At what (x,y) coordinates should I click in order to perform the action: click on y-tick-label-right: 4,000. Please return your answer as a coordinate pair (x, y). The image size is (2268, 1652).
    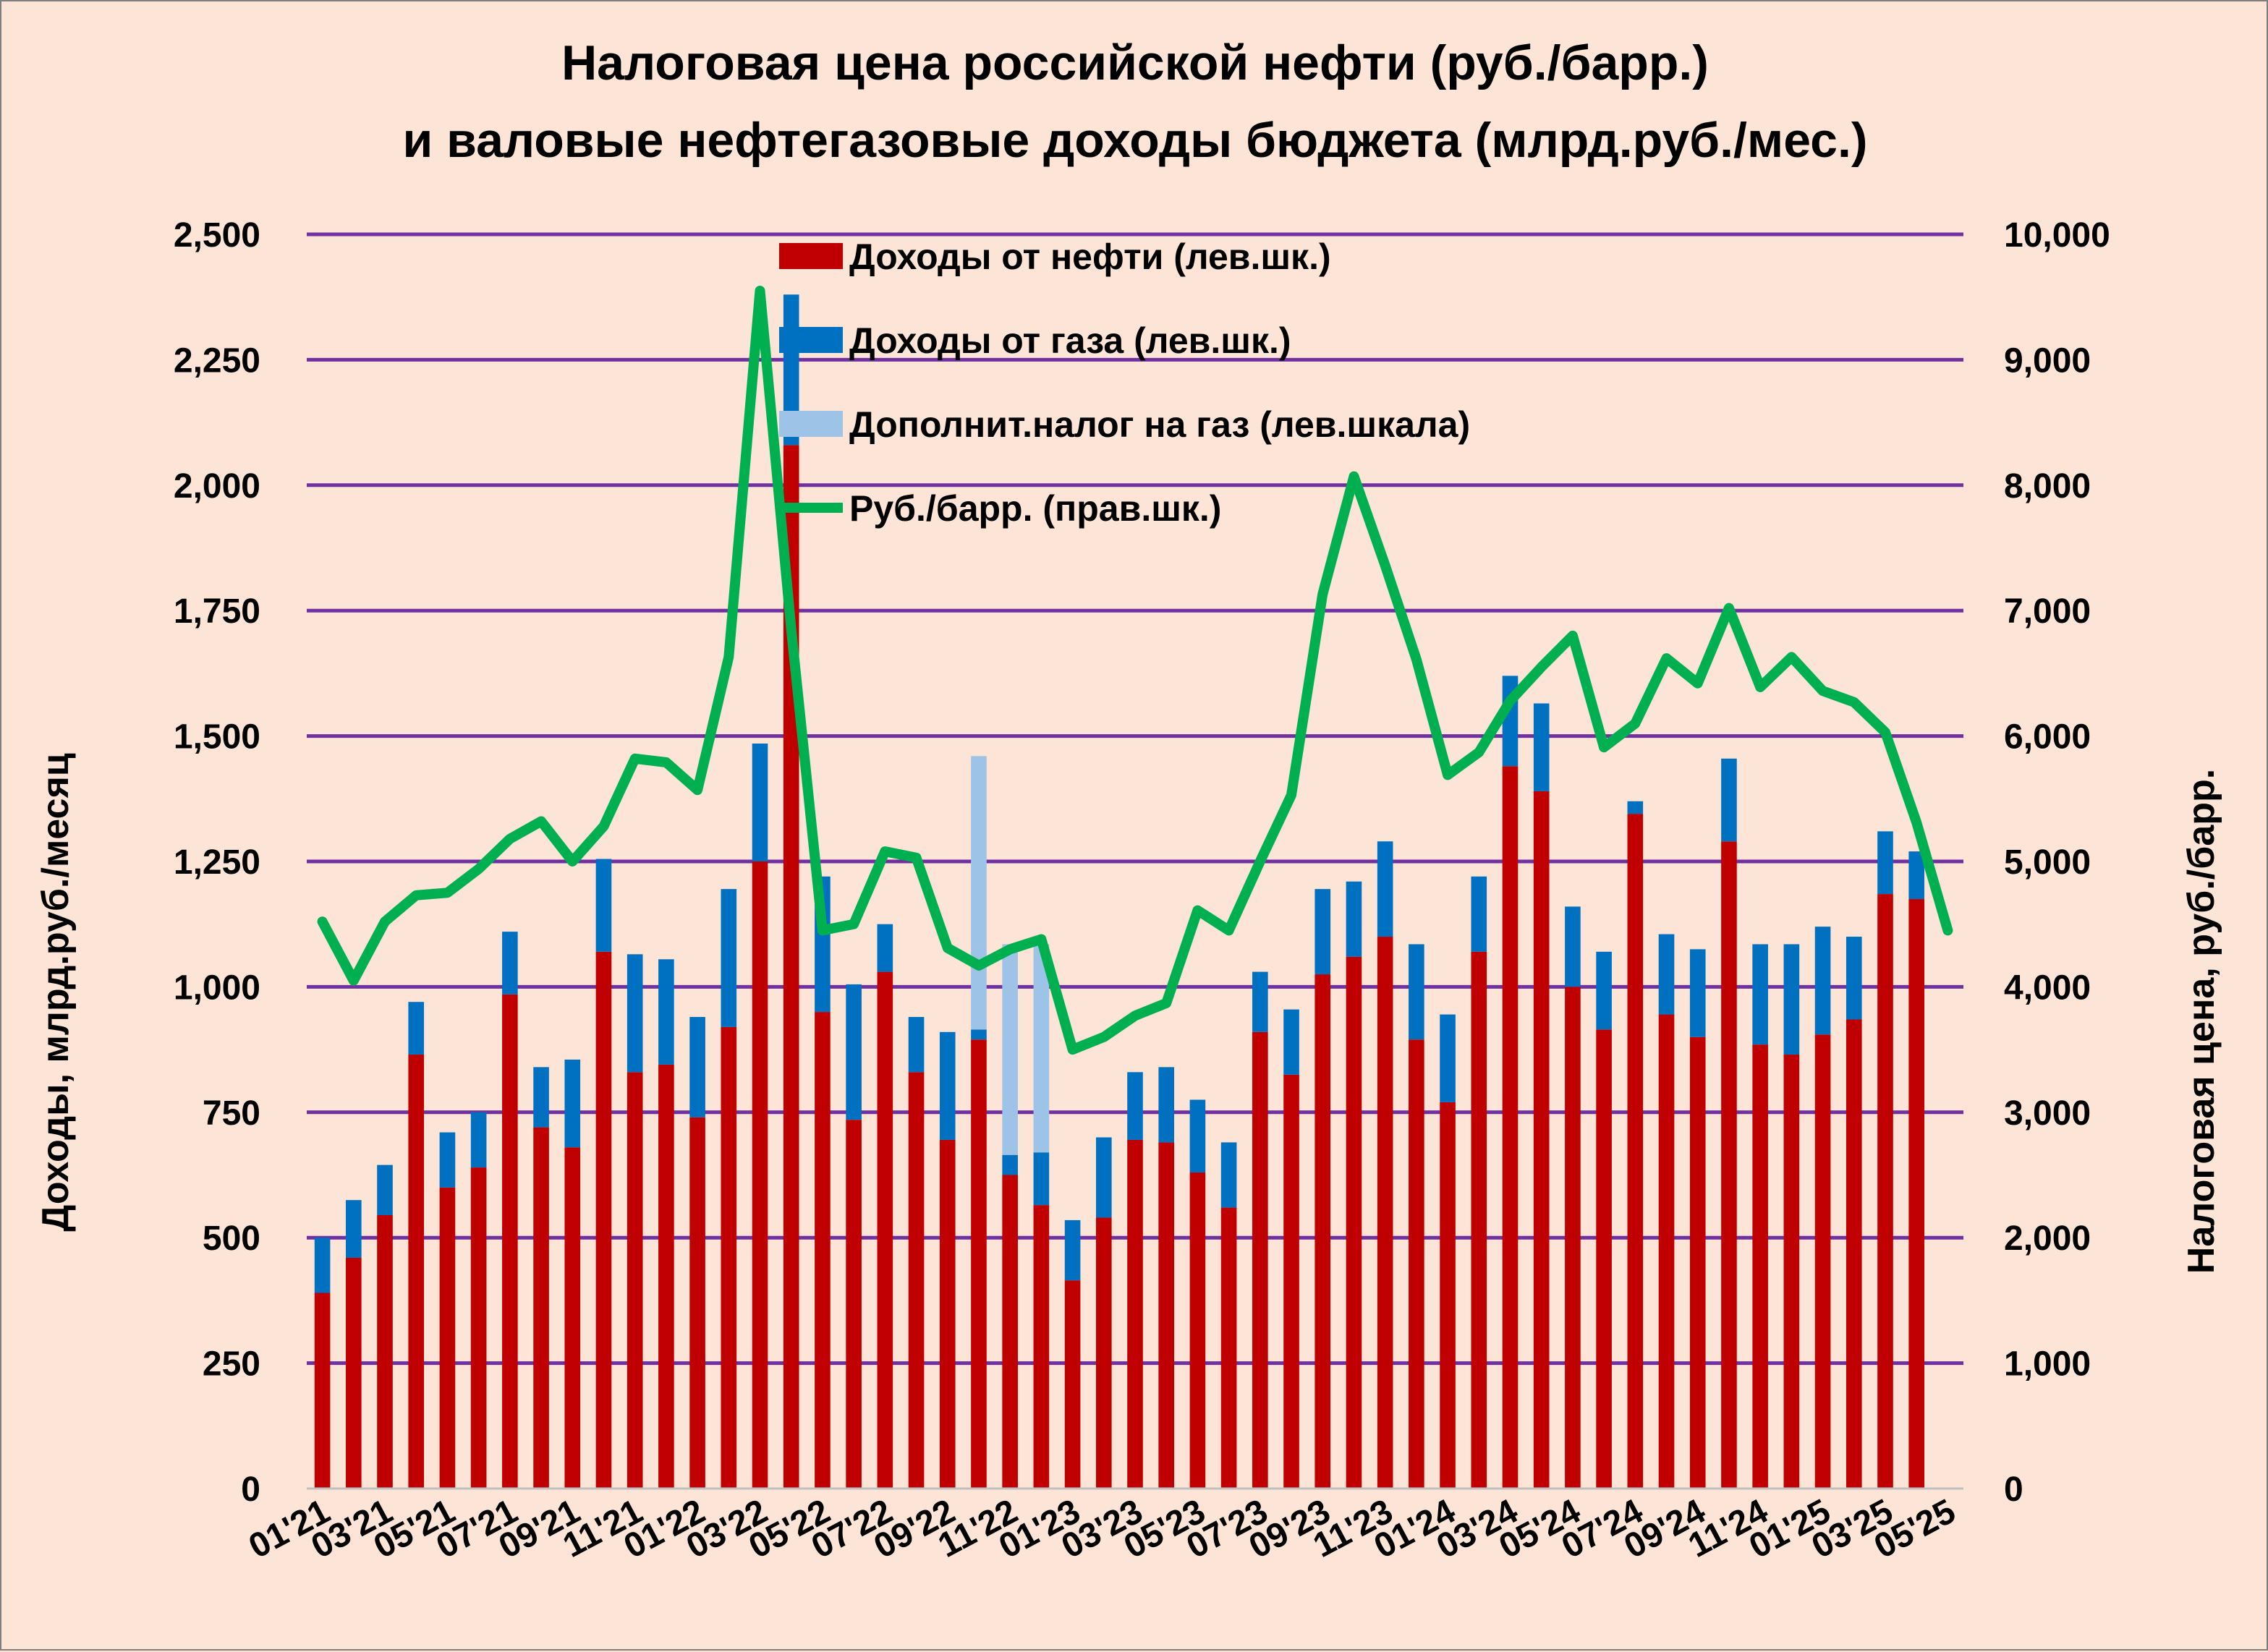
    Looking at the image, I should click on (2047, 987).